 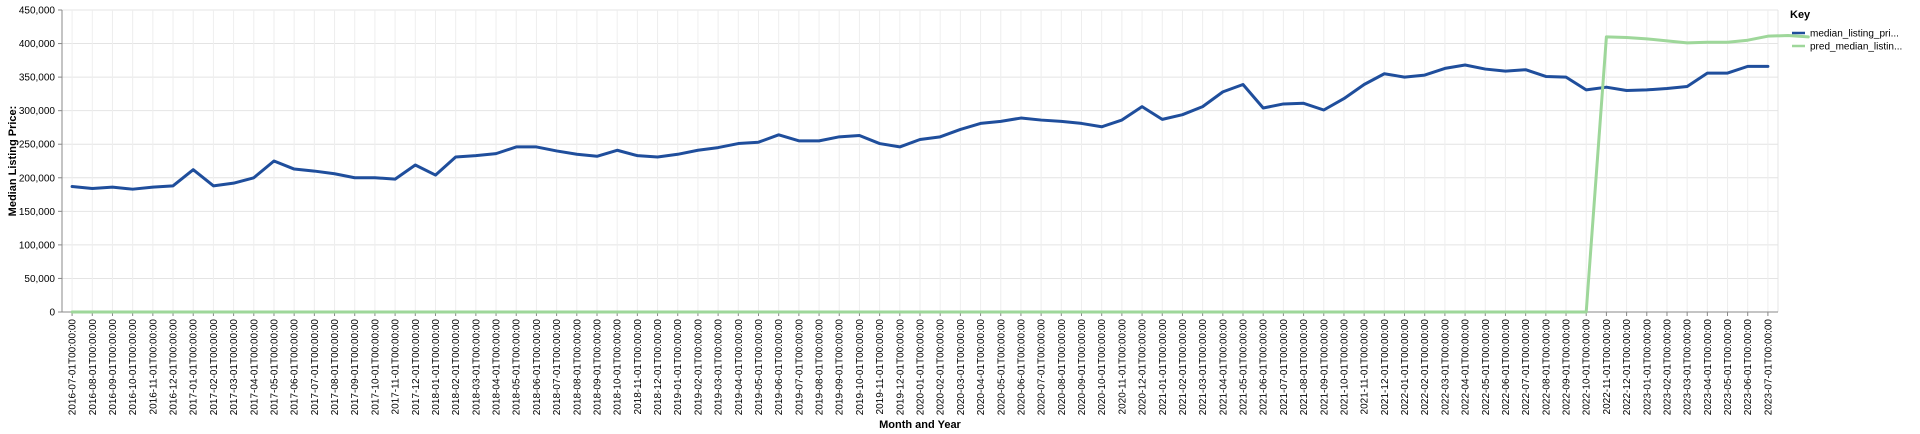 What do you see at coordinates (1445, 367) in the screenshot?
I see `x-tick-label: 2022-03-01T00:00:00` at bounding box center [1445, 367].